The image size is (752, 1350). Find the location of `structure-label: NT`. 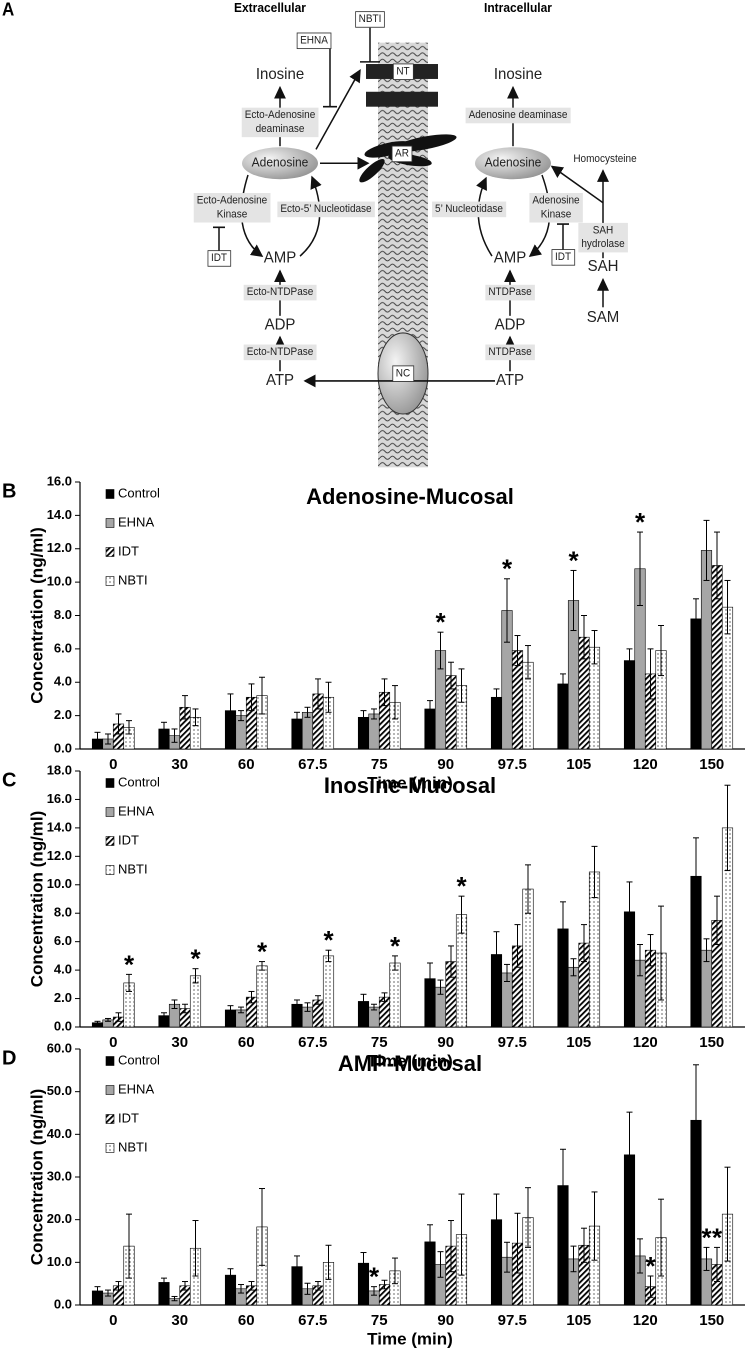

structure-label: NT is located at coordinates (403, 71).